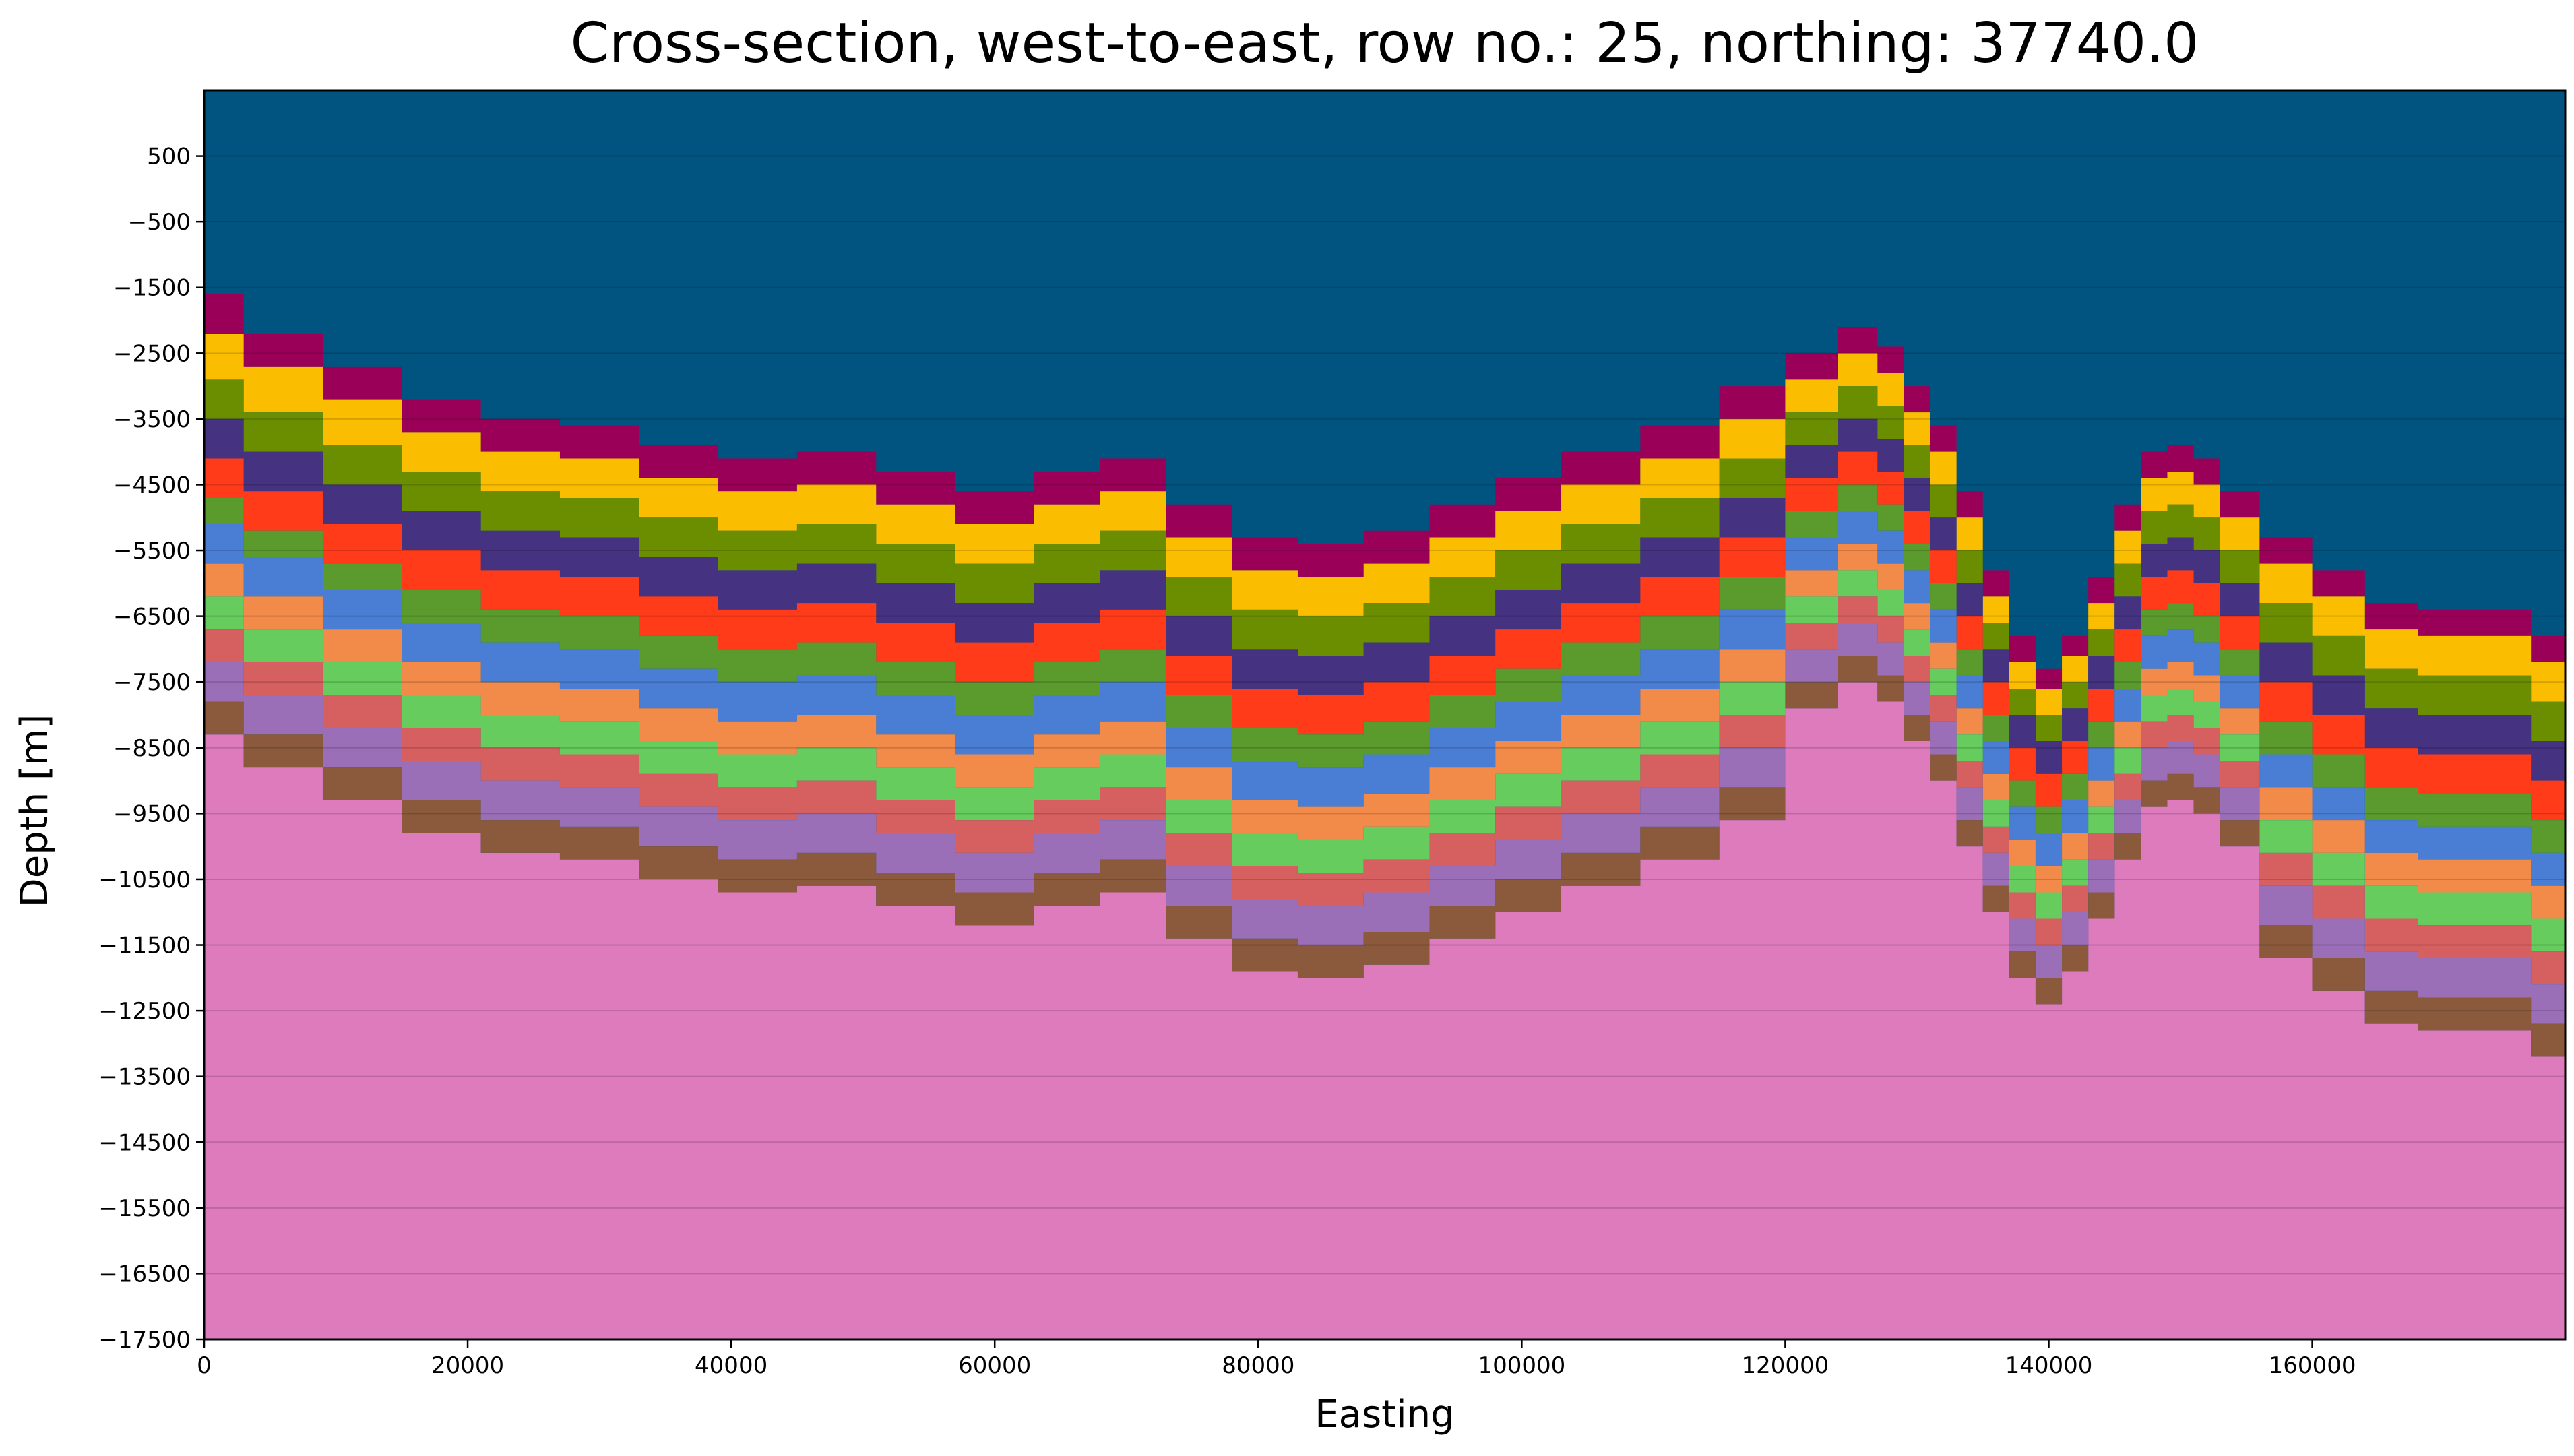  I want to click on x-tick-label: 40000, so click(731, 1365).